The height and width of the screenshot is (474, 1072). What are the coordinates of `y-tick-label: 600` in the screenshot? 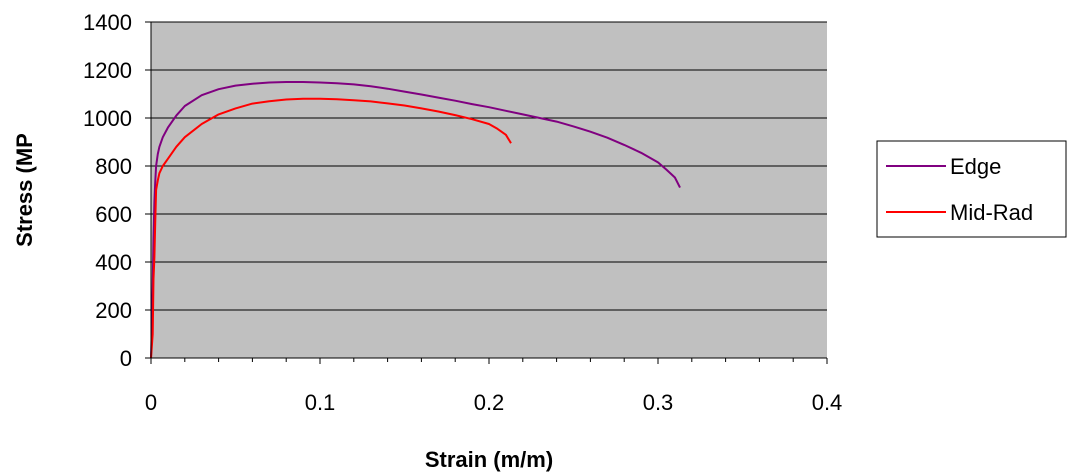 It's located at (113, 214).